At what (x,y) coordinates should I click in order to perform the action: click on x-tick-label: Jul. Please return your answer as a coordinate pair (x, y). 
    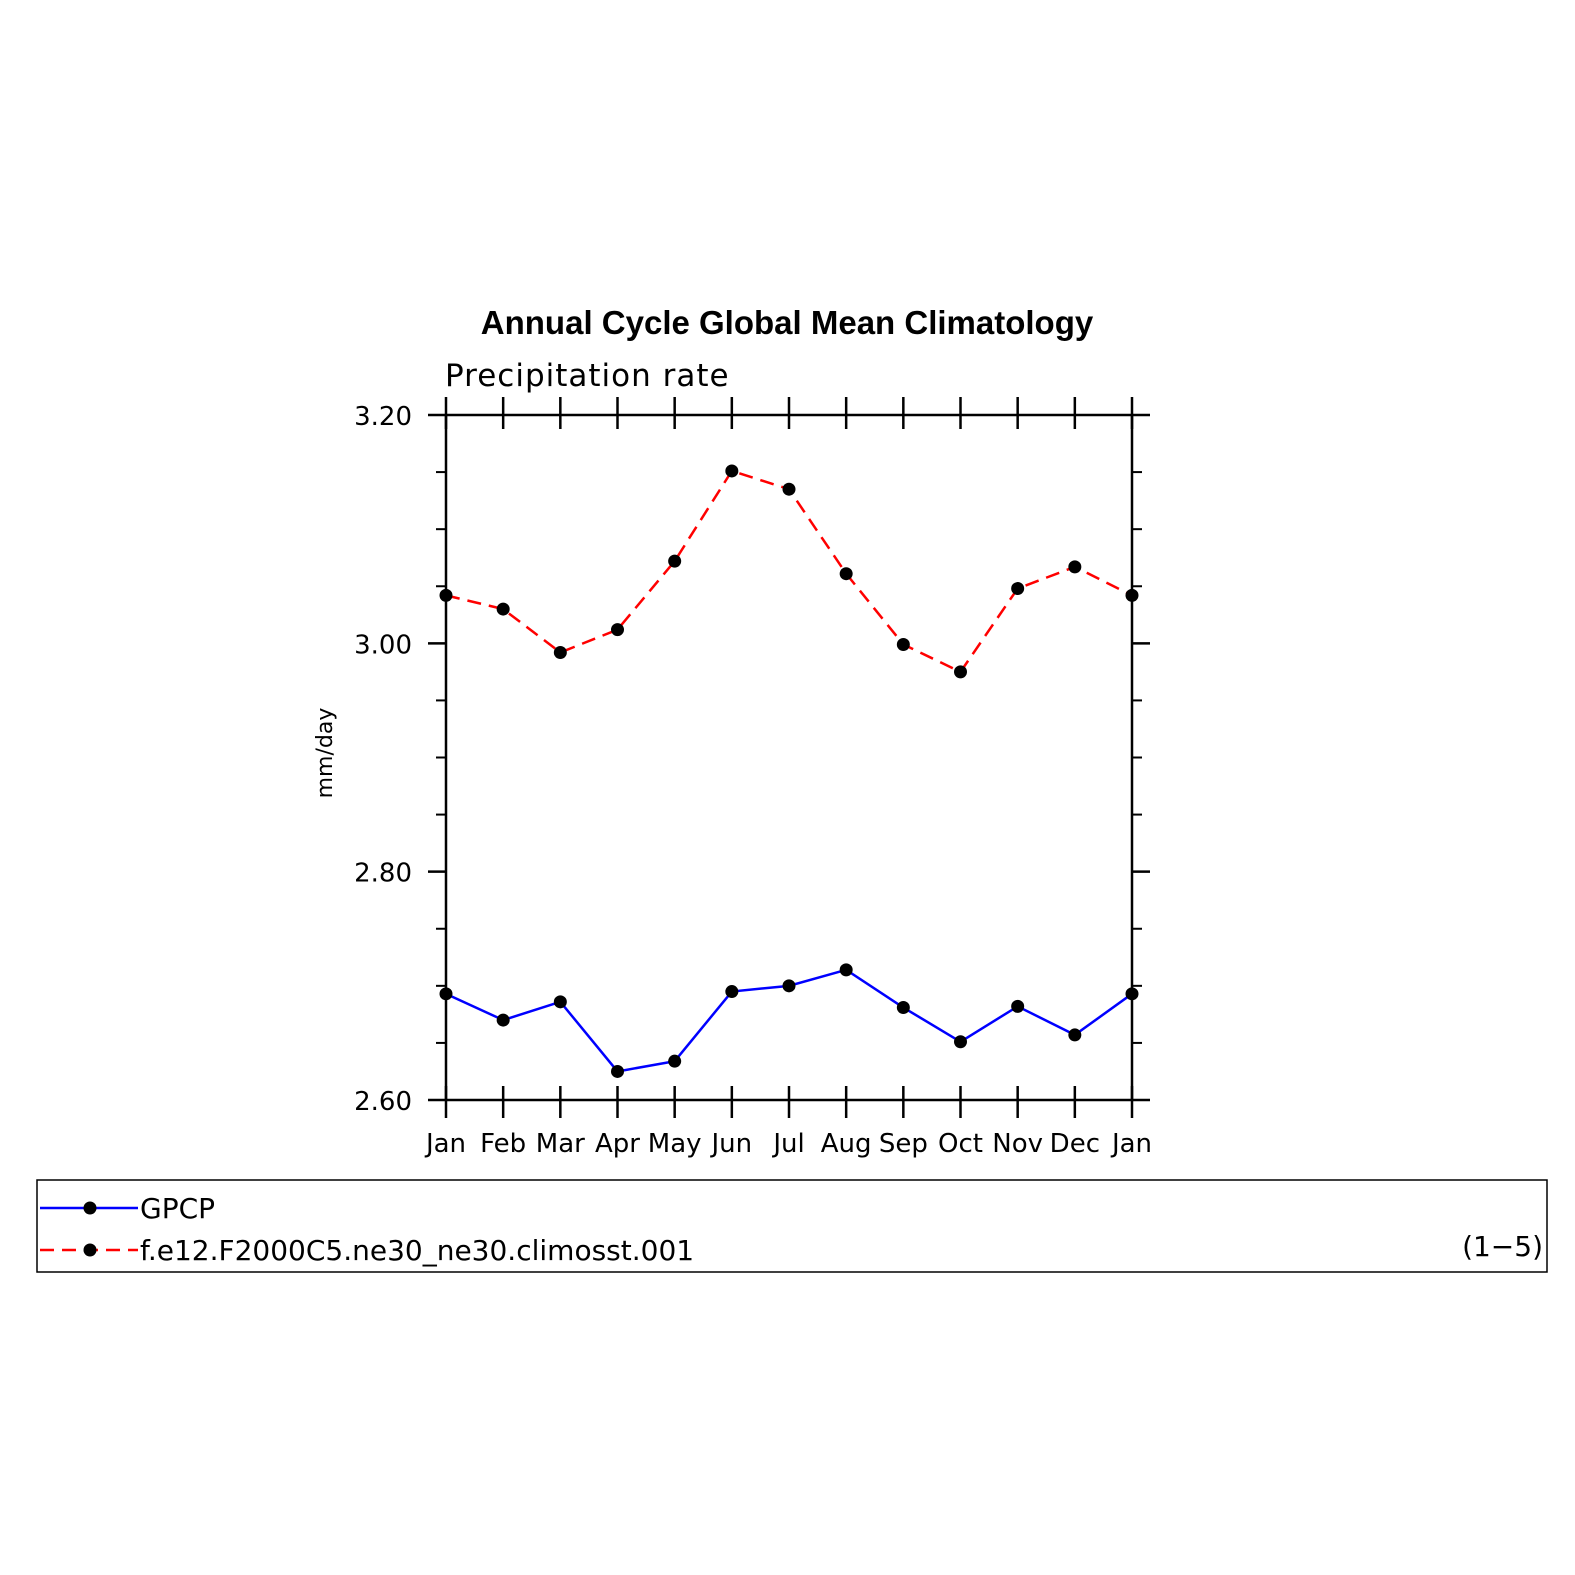
    Looking at the image, I should click on (787, 1144).